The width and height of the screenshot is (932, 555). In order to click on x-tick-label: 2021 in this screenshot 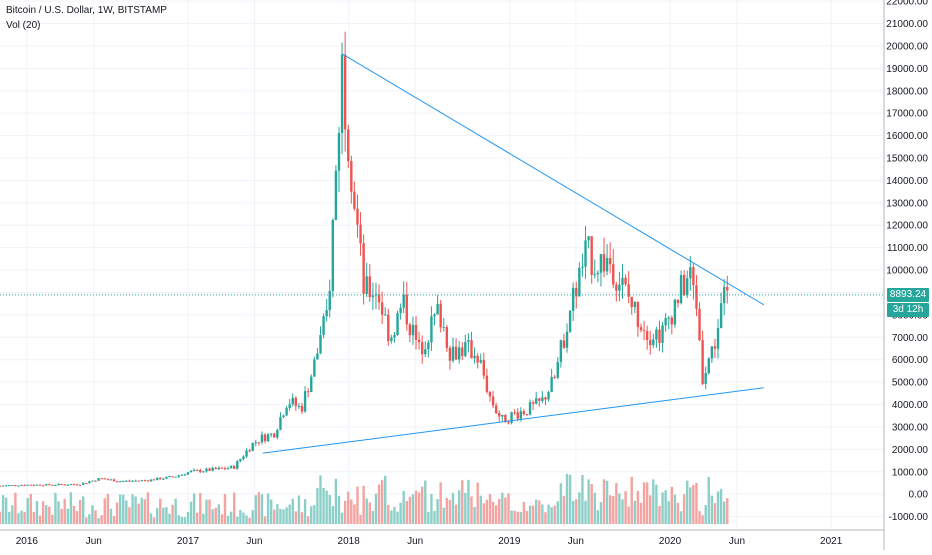, I will do `click(831, 541)`.